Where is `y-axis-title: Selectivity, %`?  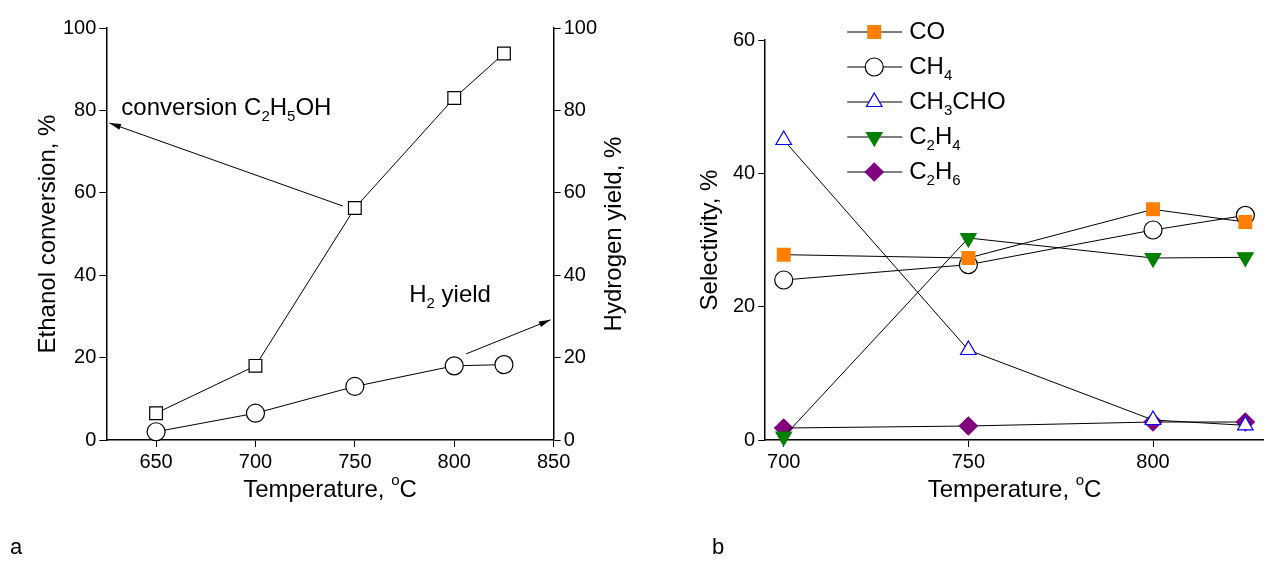 y-axis-title: Selectivity, % is located at coordinates (708, 240).